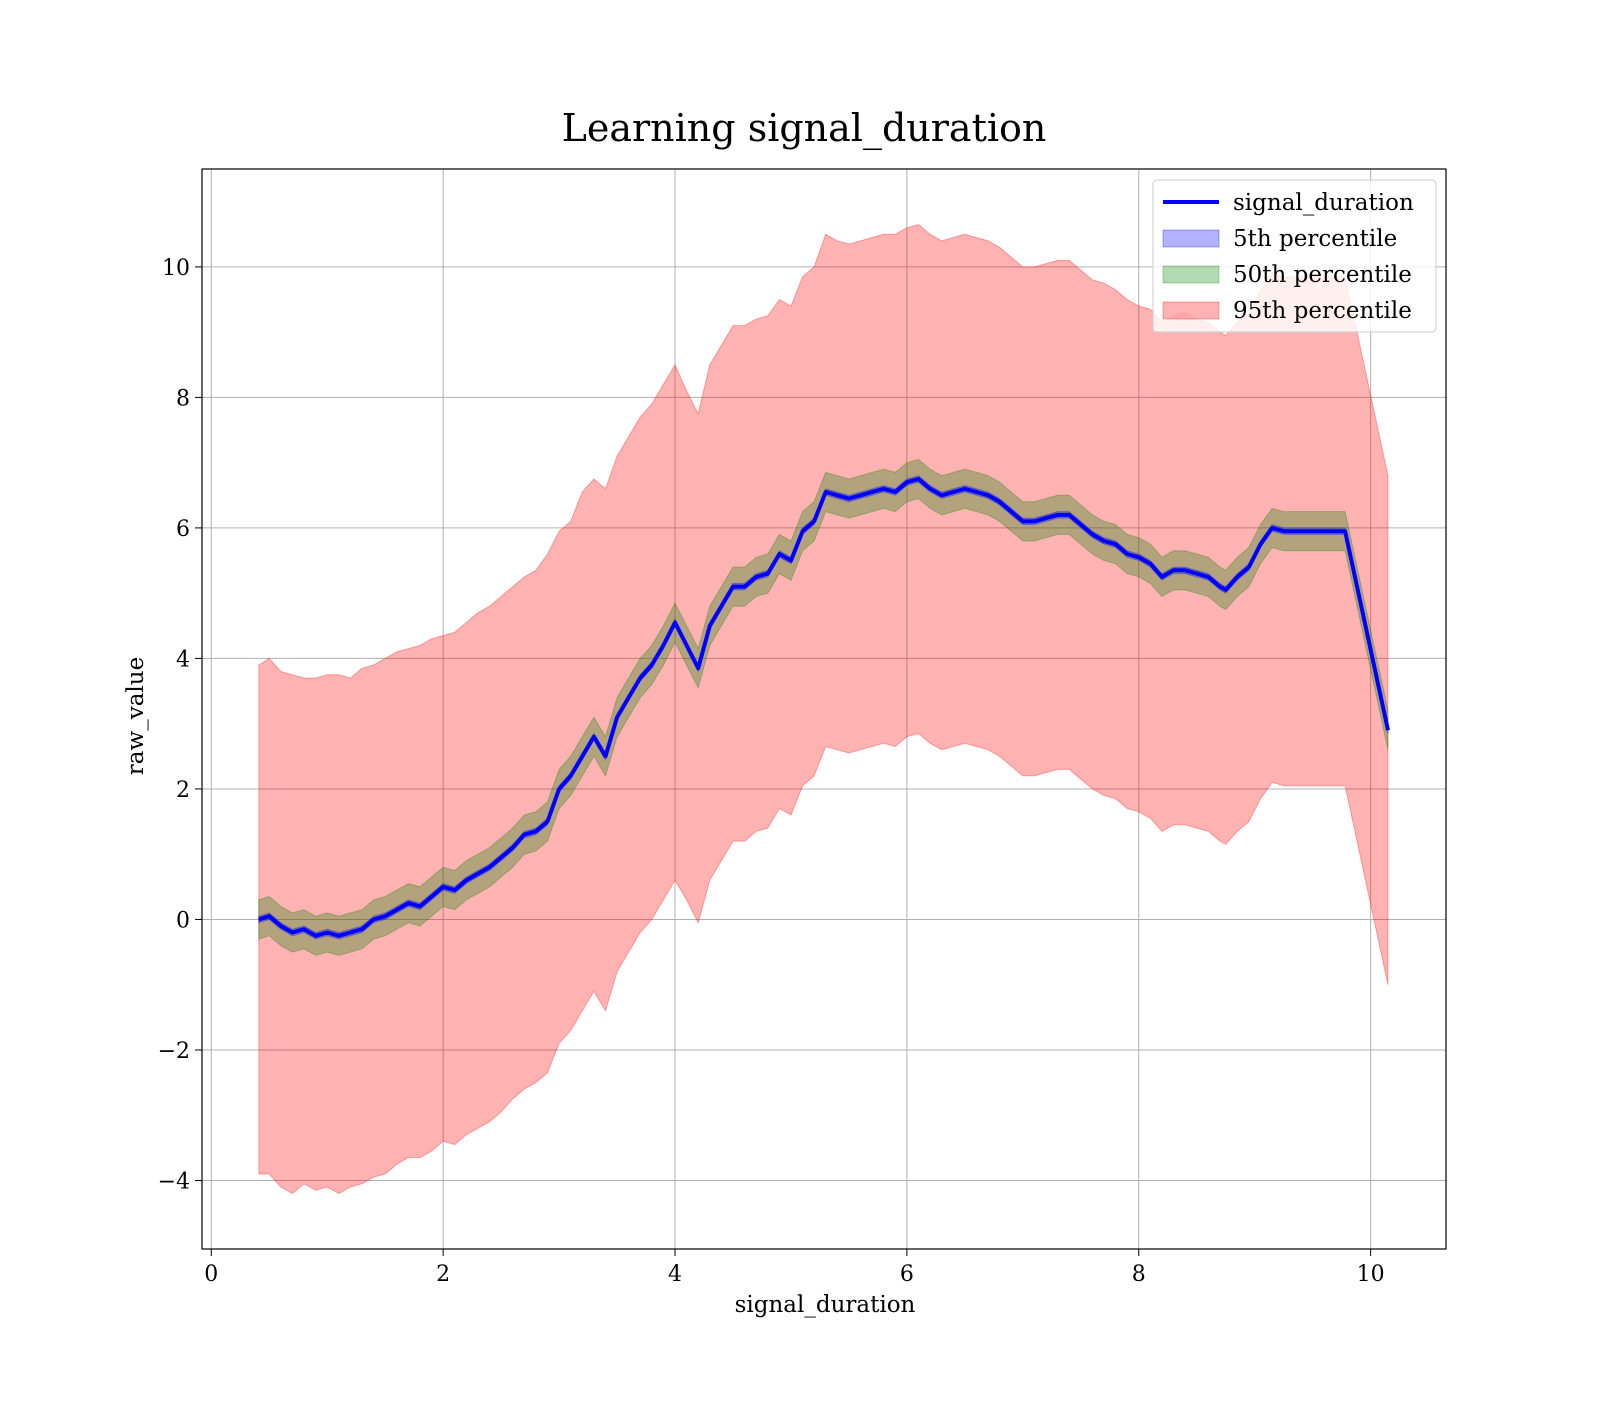  What do you see at coordinates (183, 398) in the screenshot?
I see `y-tick-label: 8` at bounding box center [183, 398].